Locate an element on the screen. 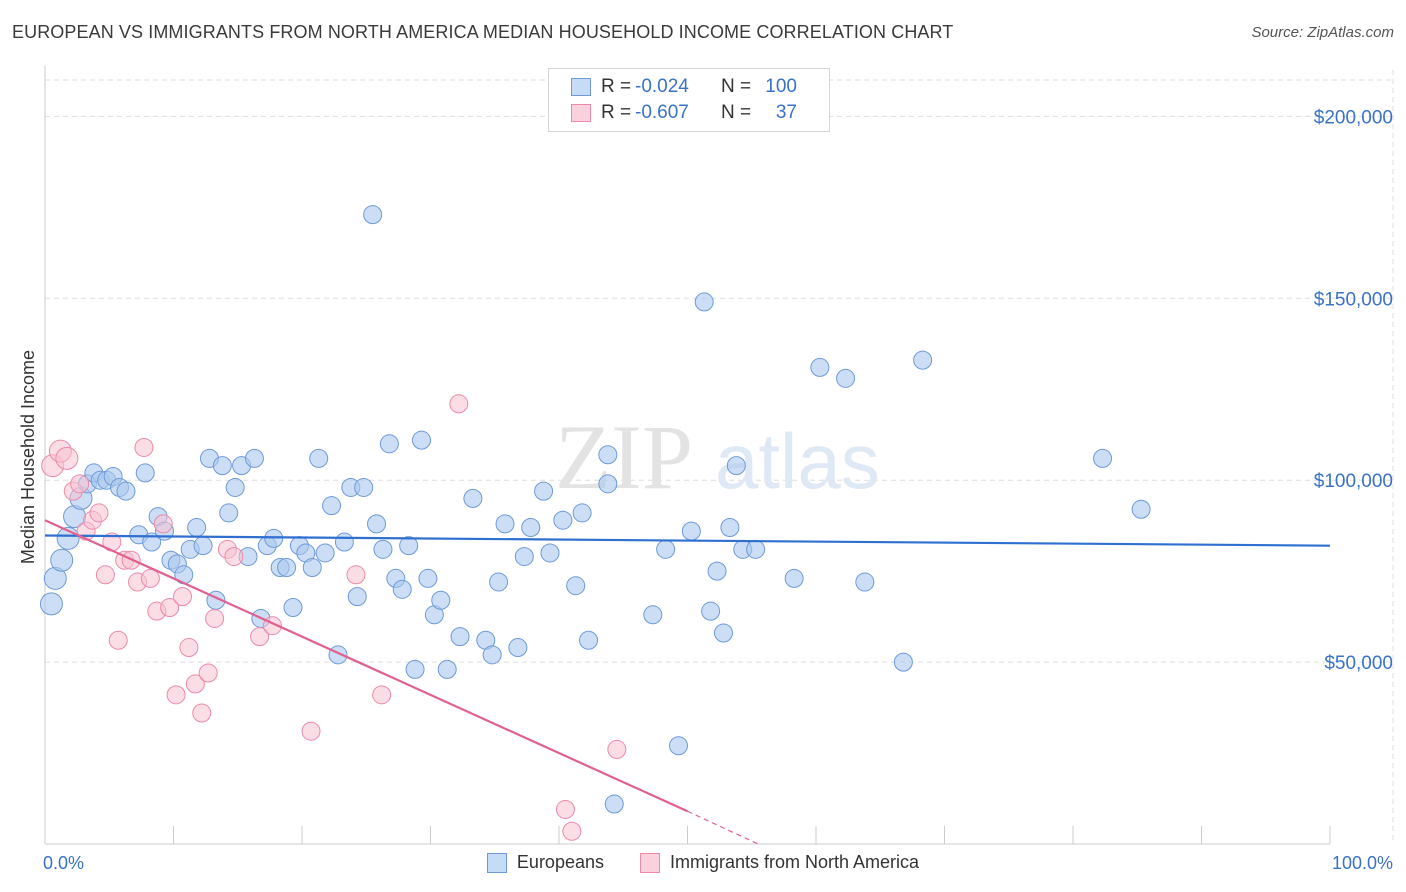  bottom-legend-immigrants: Immigrants from North America is located at coordinates (779, 862).